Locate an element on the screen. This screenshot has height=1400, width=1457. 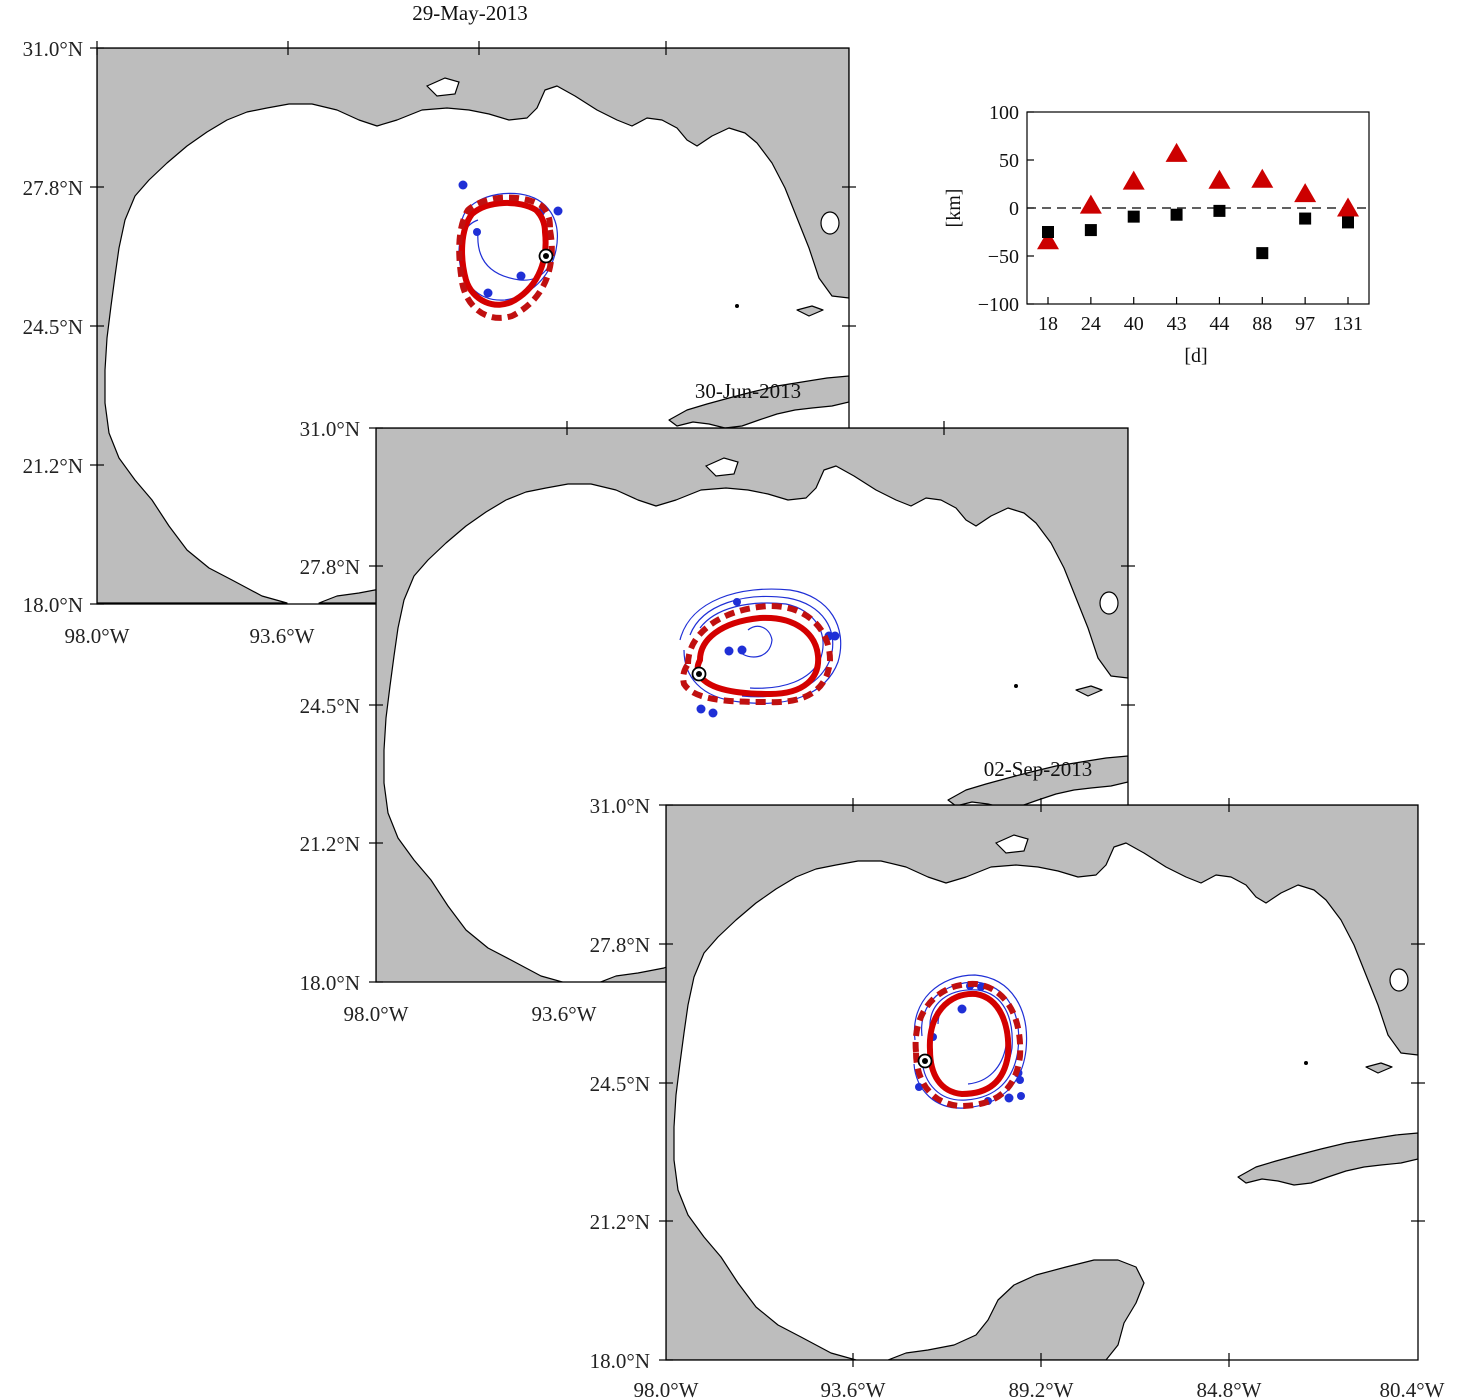
map-title: 29-May-2013 is located at coordinates (469, 13).